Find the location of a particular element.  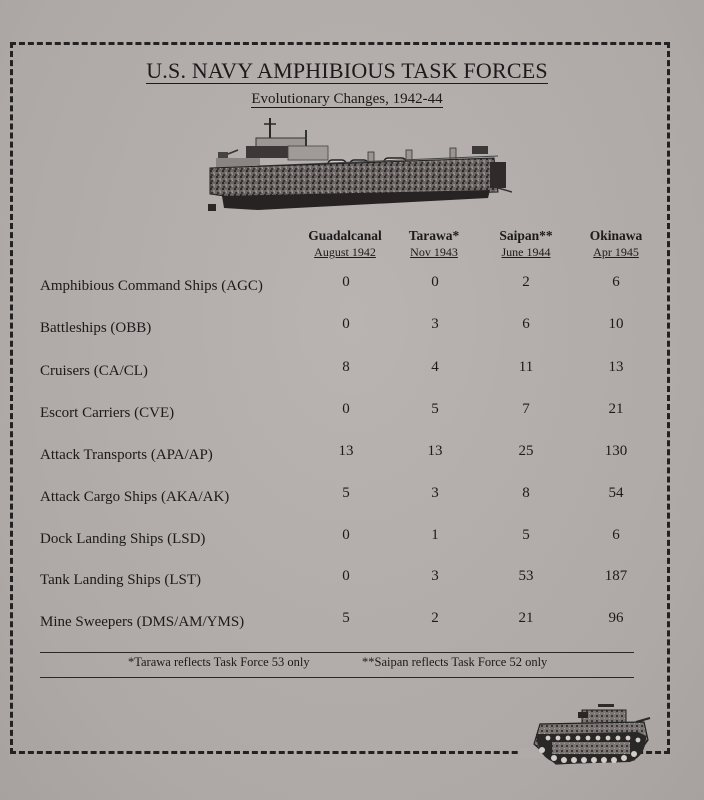

row-label: Amphibious Command Ships (AGC) is located at coordinates (151, 286).